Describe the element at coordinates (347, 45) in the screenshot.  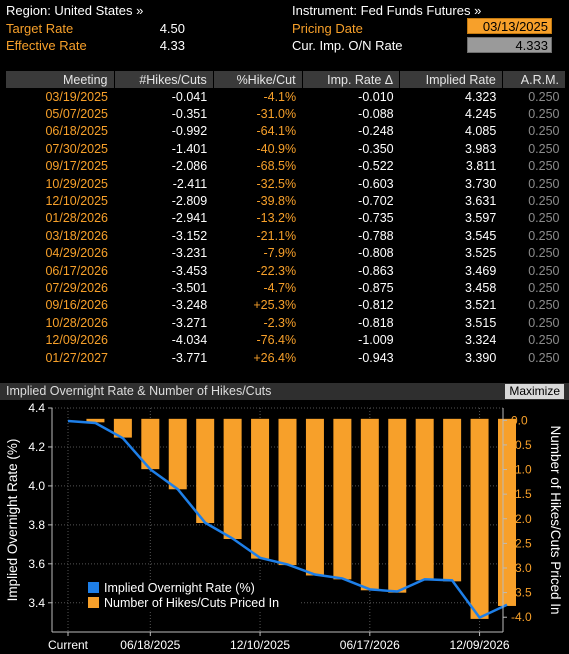
I see `cur-rate-label: Cur. Imp. O/N Rate` at that location.